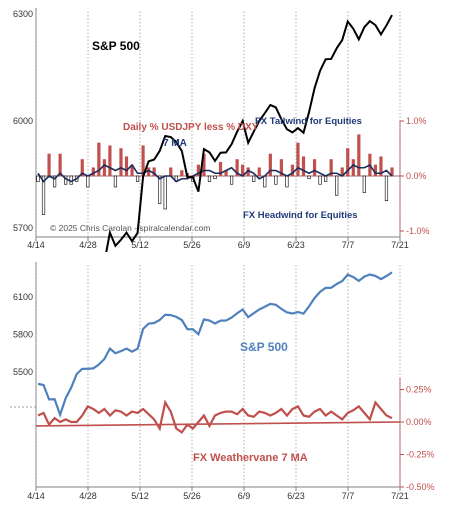 The height and width of the screenshot is (508, 450). I want to click on headwind-label: FX Headwind for Equities, so click(300, 215).